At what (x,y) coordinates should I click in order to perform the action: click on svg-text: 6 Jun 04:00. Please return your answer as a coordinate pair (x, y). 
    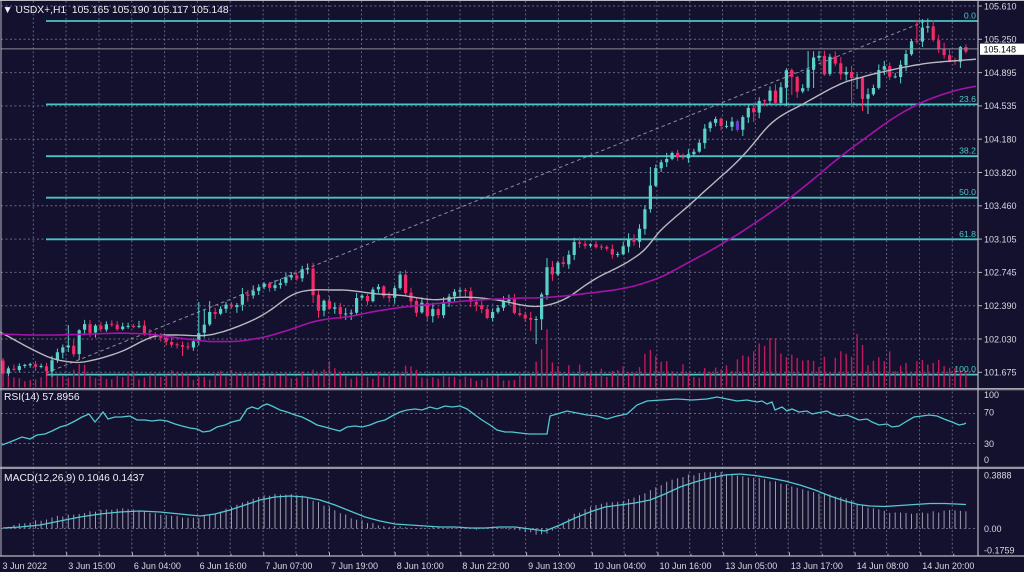
    Looking at the image, I should click on (157, 566).